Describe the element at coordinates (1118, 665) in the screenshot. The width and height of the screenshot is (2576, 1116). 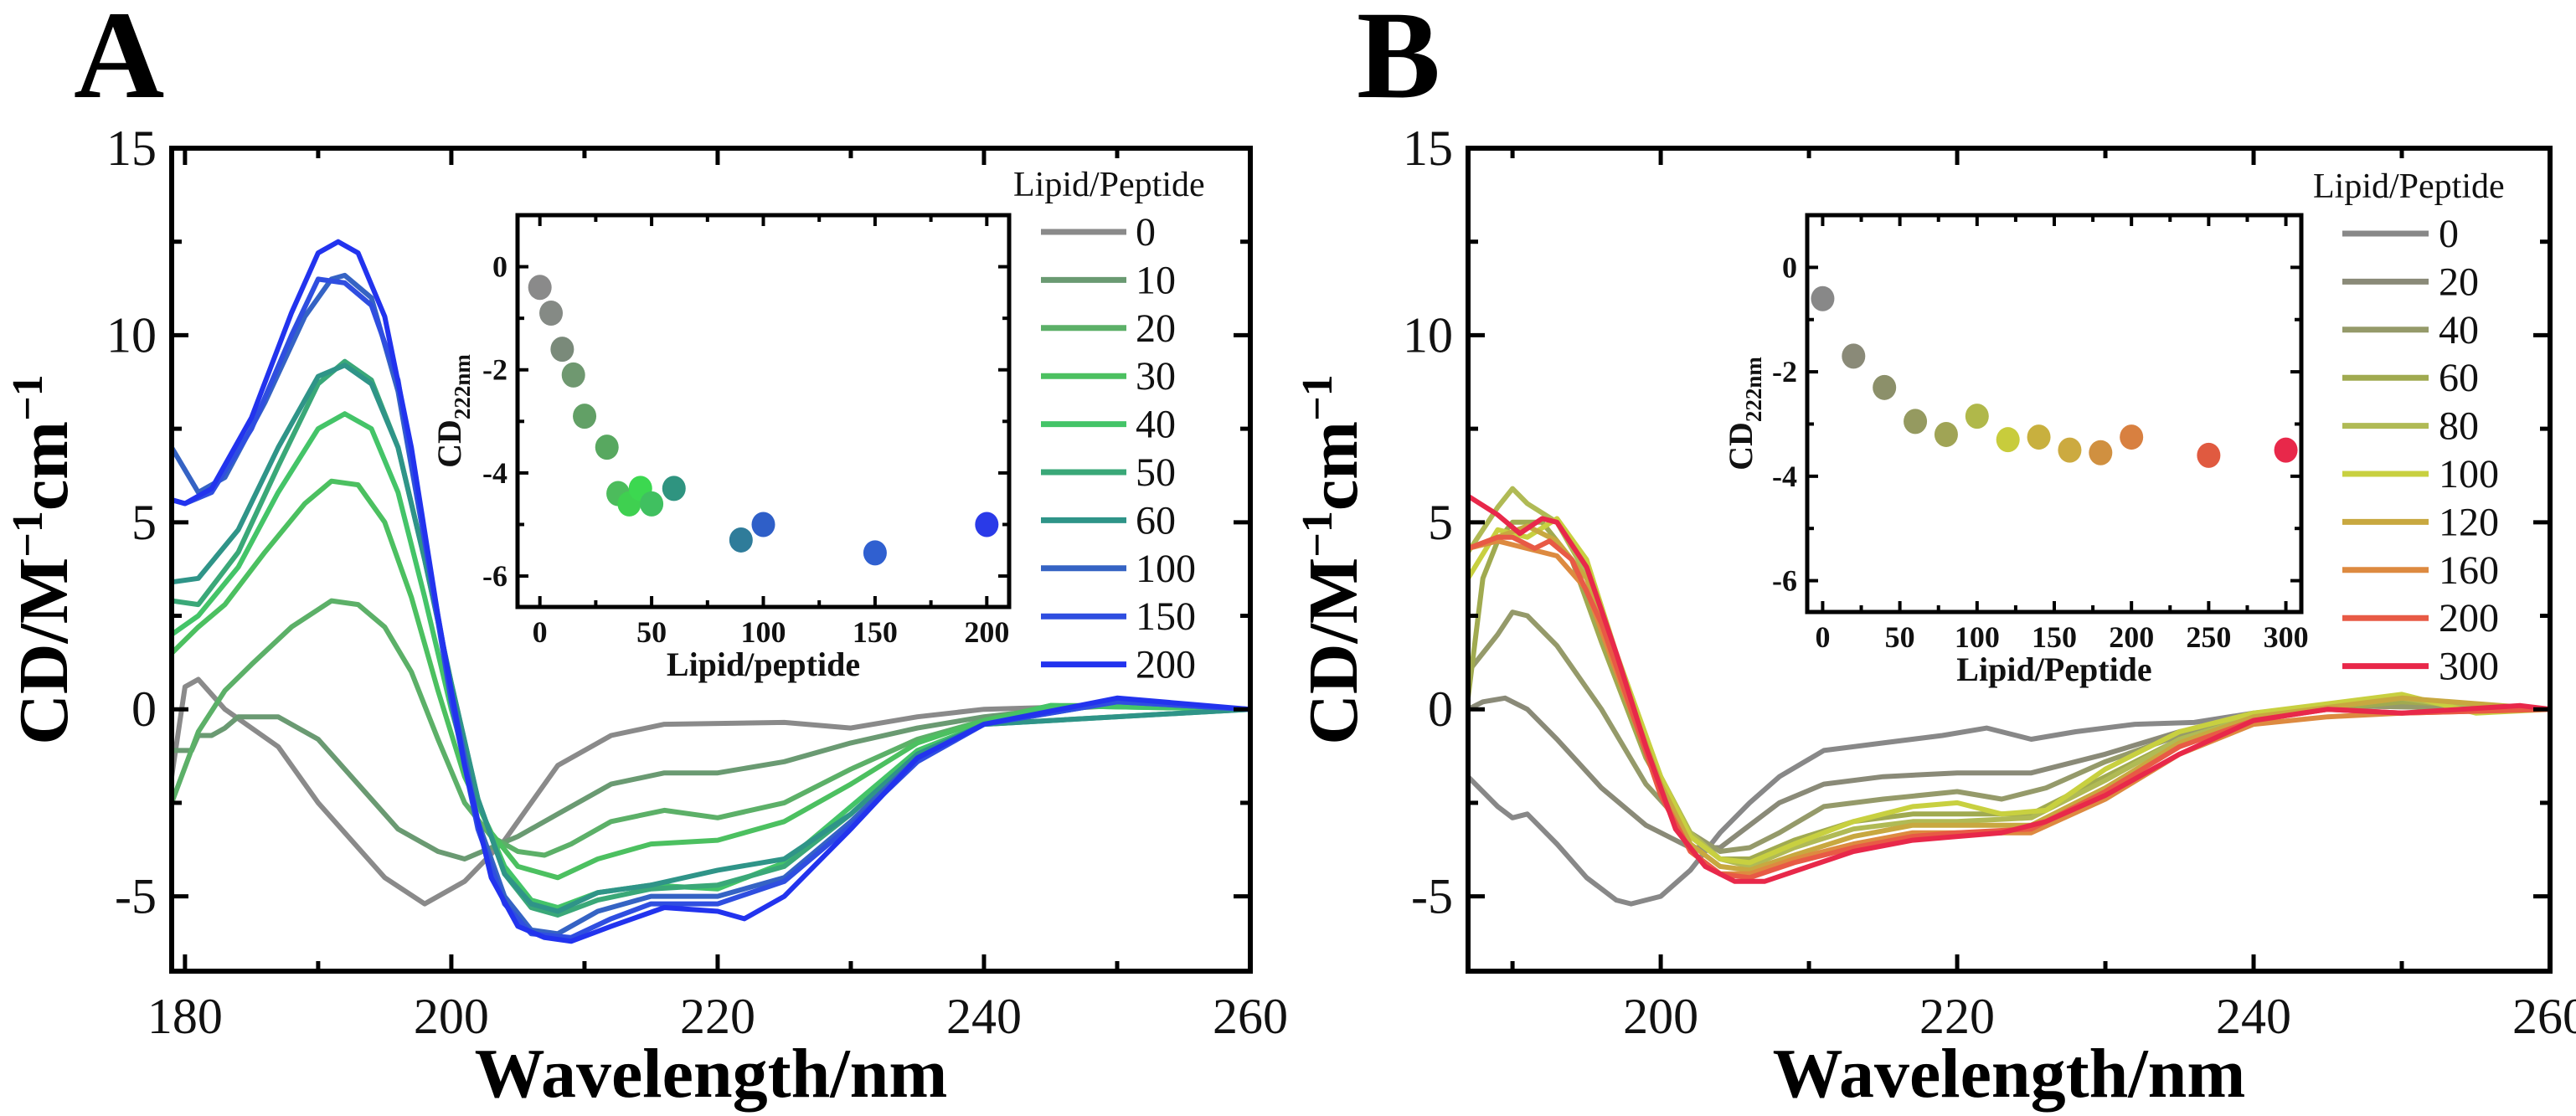
I see `legend-item: 200` at that location.